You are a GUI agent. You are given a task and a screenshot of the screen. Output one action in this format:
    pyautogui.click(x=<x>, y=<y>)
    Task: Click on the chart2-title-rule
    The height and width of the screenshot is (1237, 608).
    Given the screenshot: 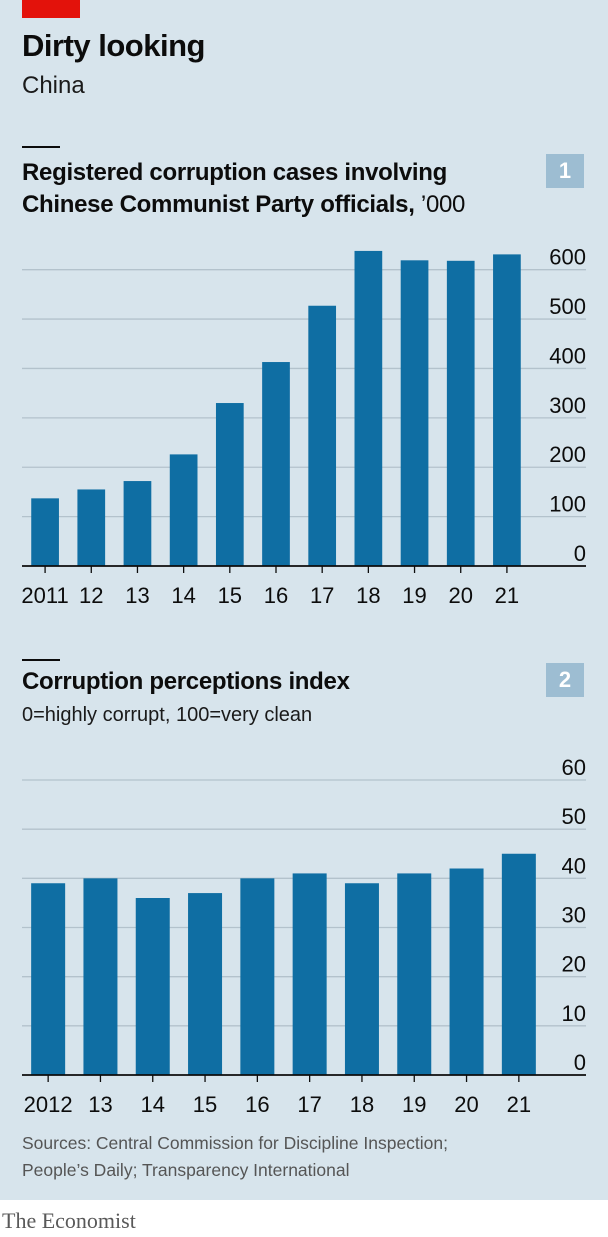 What is the action you would take?
    pyautogui.click(x=41, y=660)
    